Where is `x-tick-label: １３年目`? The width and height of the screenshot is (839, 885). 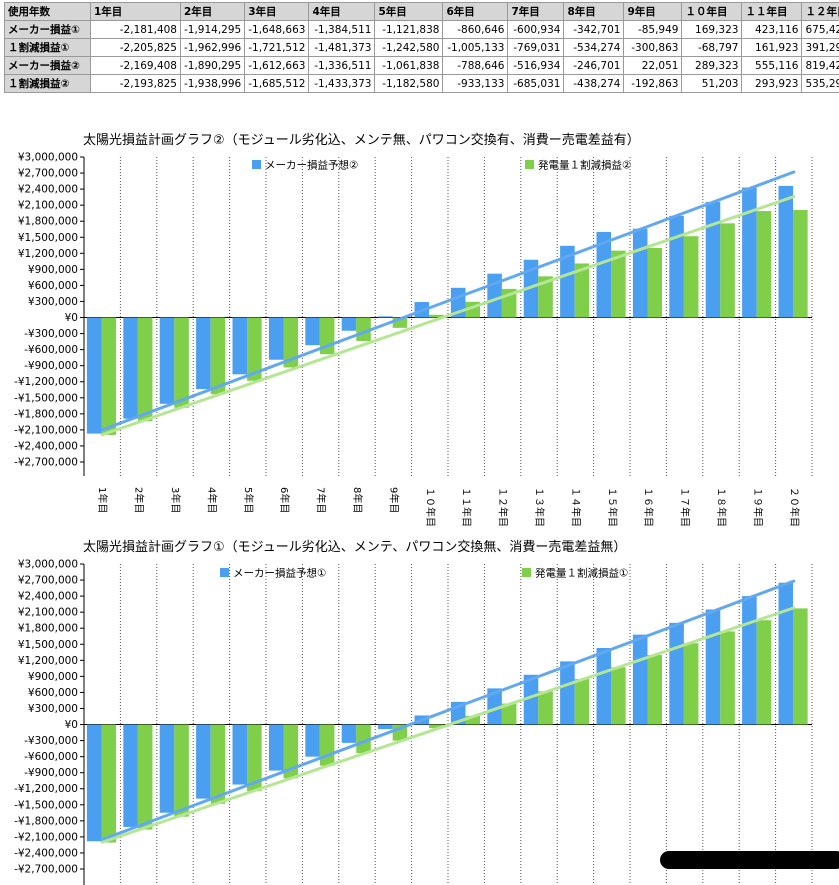
x-tick-label: １３年目 is located at coordinates (539, 507).